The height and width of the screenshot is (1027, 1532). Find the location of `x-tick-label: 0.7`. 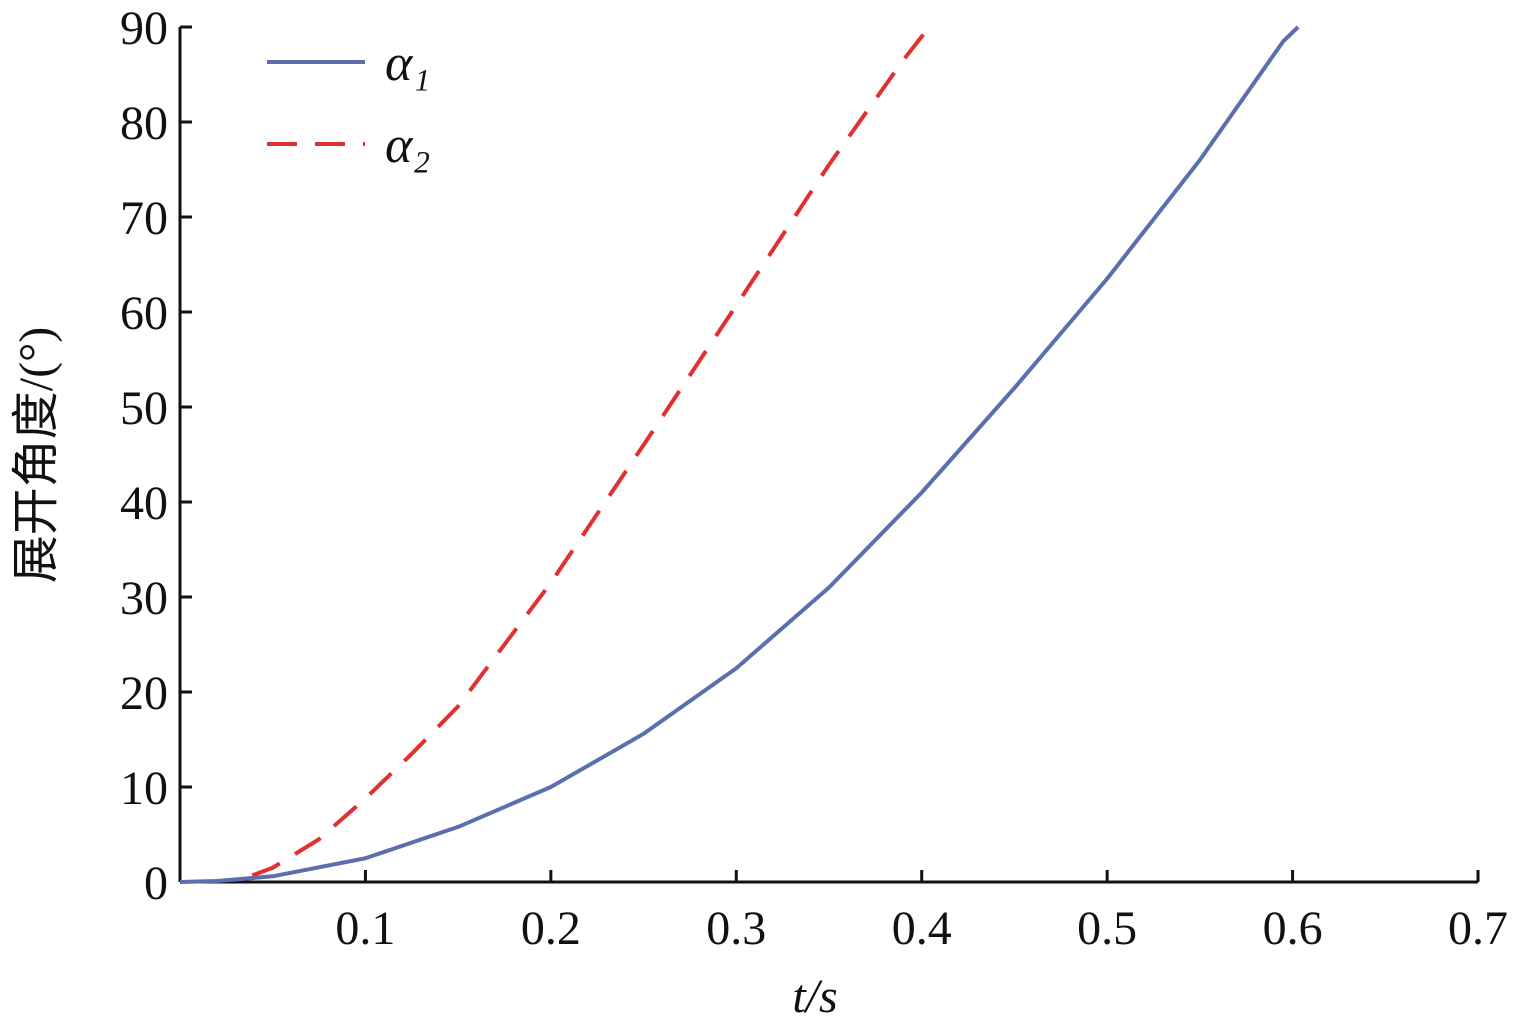

x-tick-label: 0.7 is located at coordinates (1478, 928).